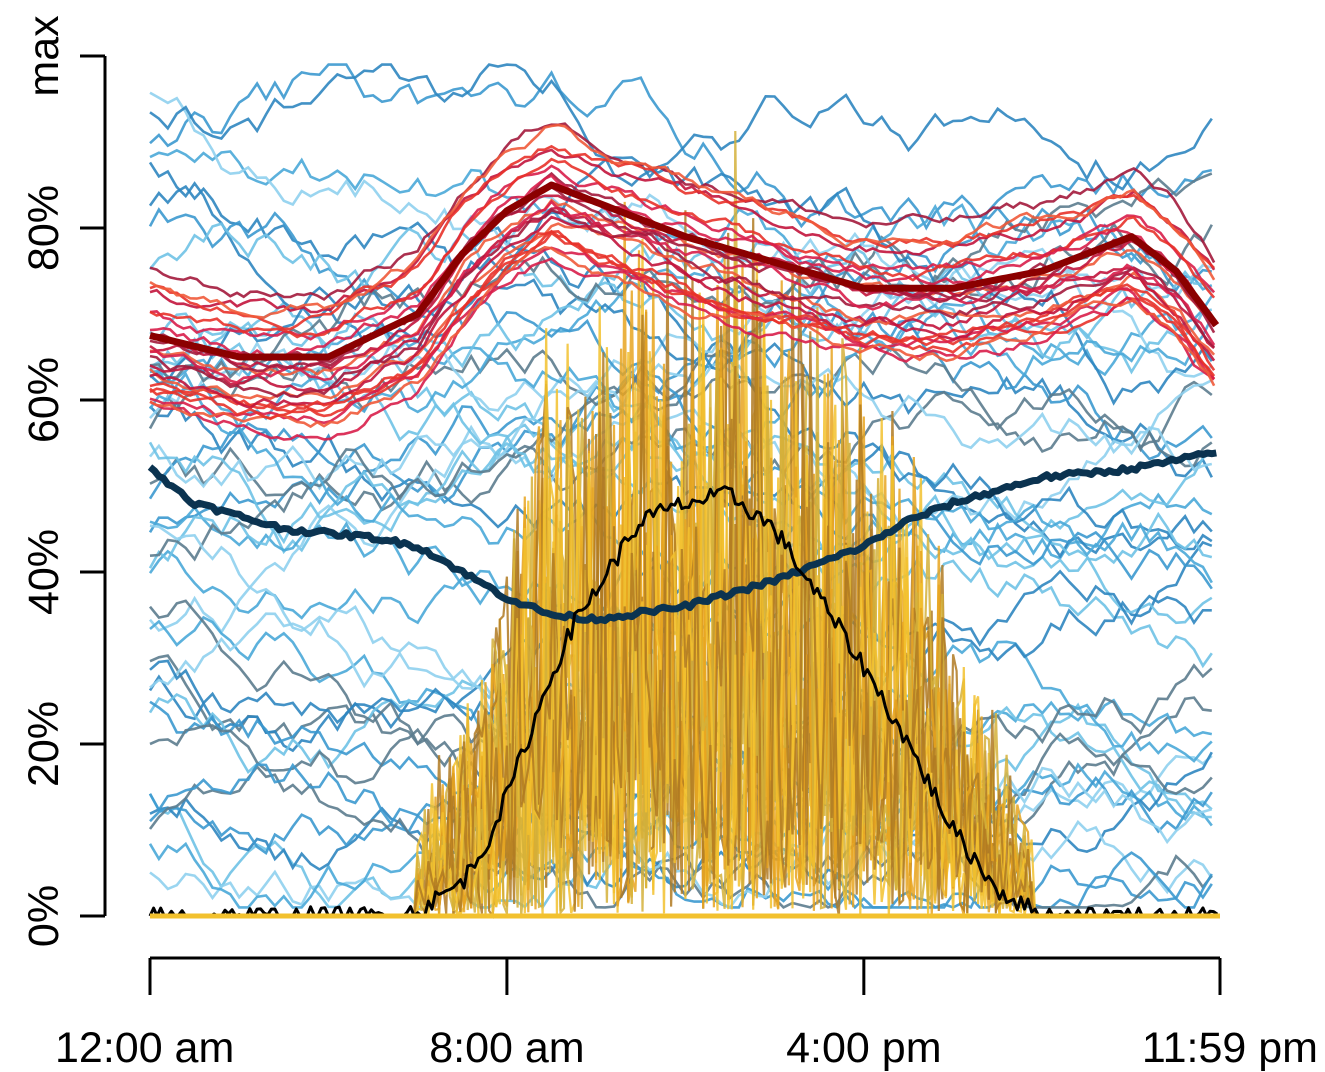  I want to click on x-tick-label: 12:00 am, so click(144, 1048).